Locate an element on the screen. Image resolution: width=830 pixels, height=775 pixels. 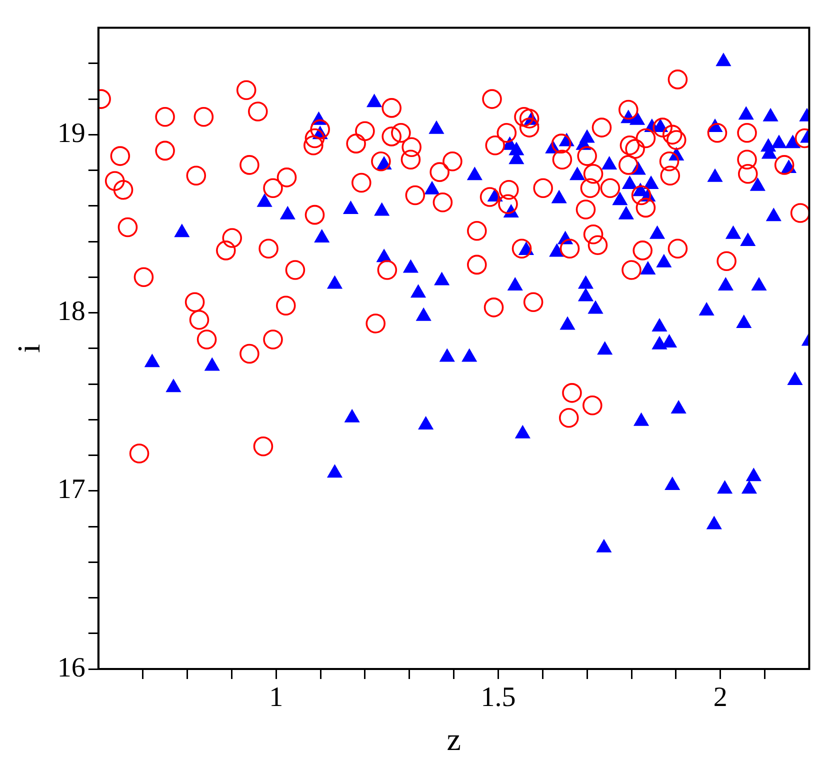
y-tick-label: 18 is located at coordinates (71, 312).